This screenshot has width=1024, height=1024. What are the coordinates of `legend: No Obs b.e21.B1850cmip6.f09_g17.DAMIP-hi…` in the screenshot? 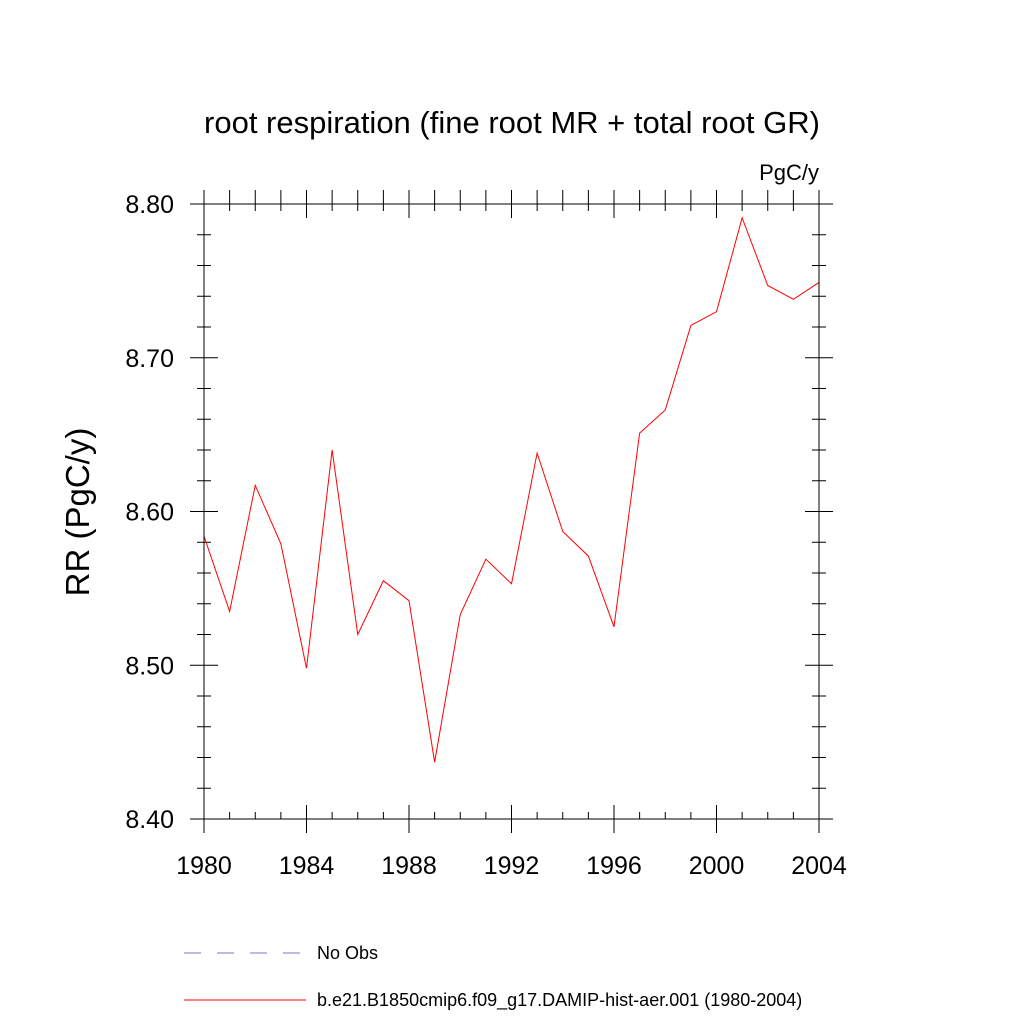 It's located at (493, 977).